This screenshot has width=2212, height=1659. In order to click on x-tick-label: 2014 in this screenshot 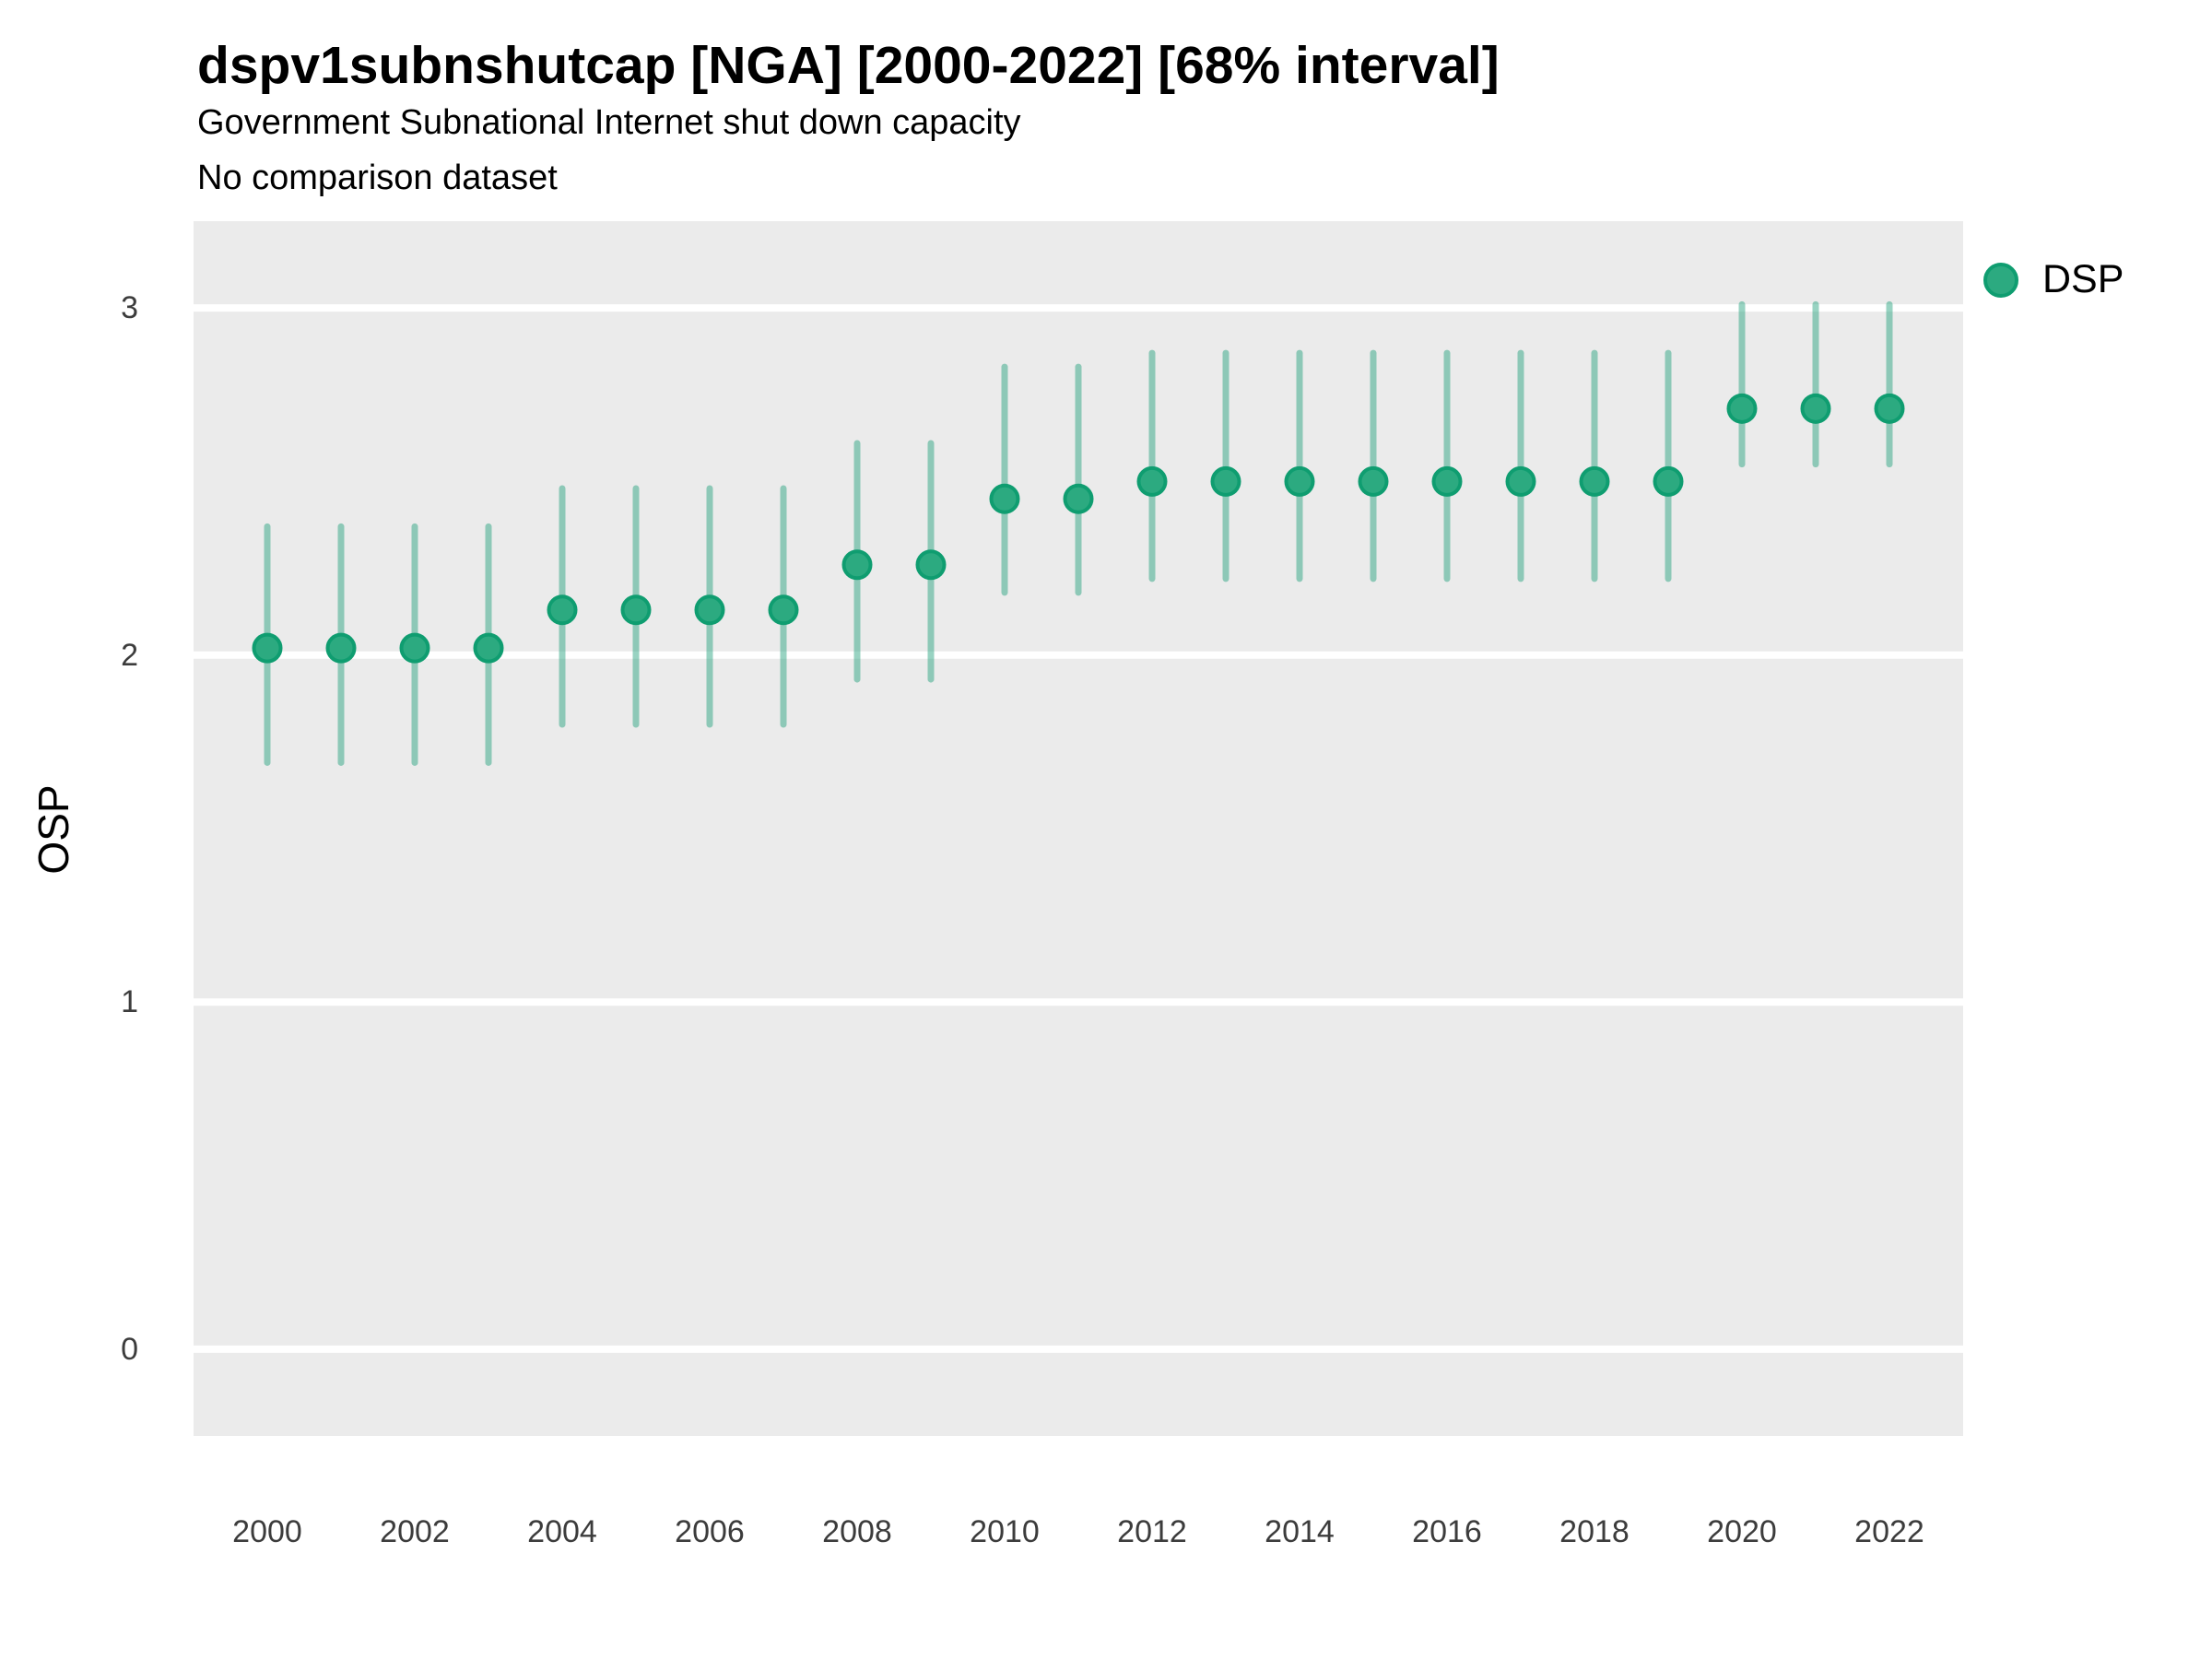, I will do `click(1300, 1531)`.